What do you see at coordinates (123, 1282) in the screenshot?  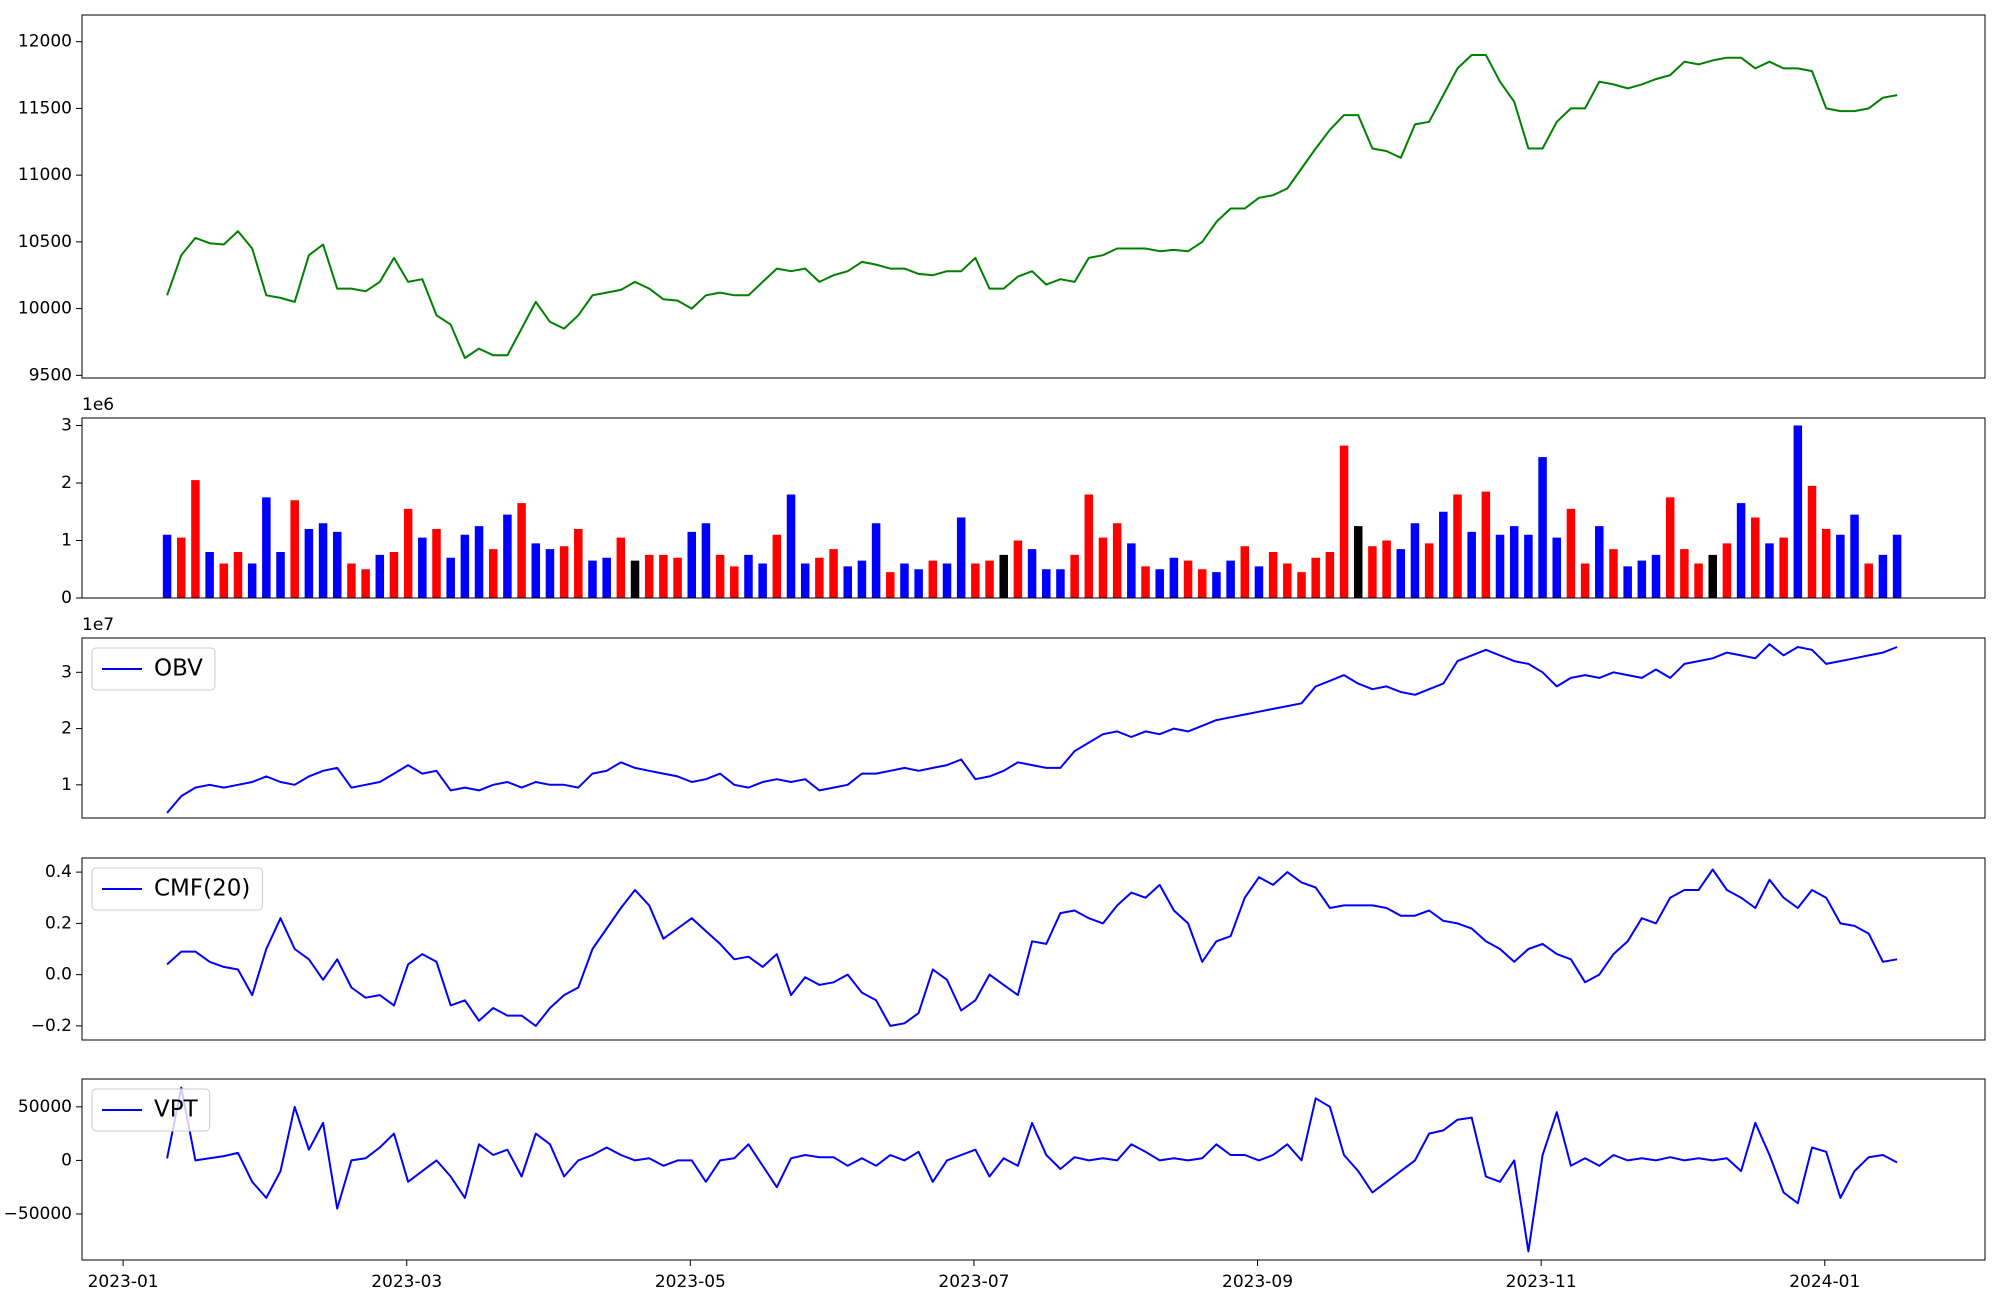 I see `x-tick-label: 2023-01` at bounding box center [123, 1282].